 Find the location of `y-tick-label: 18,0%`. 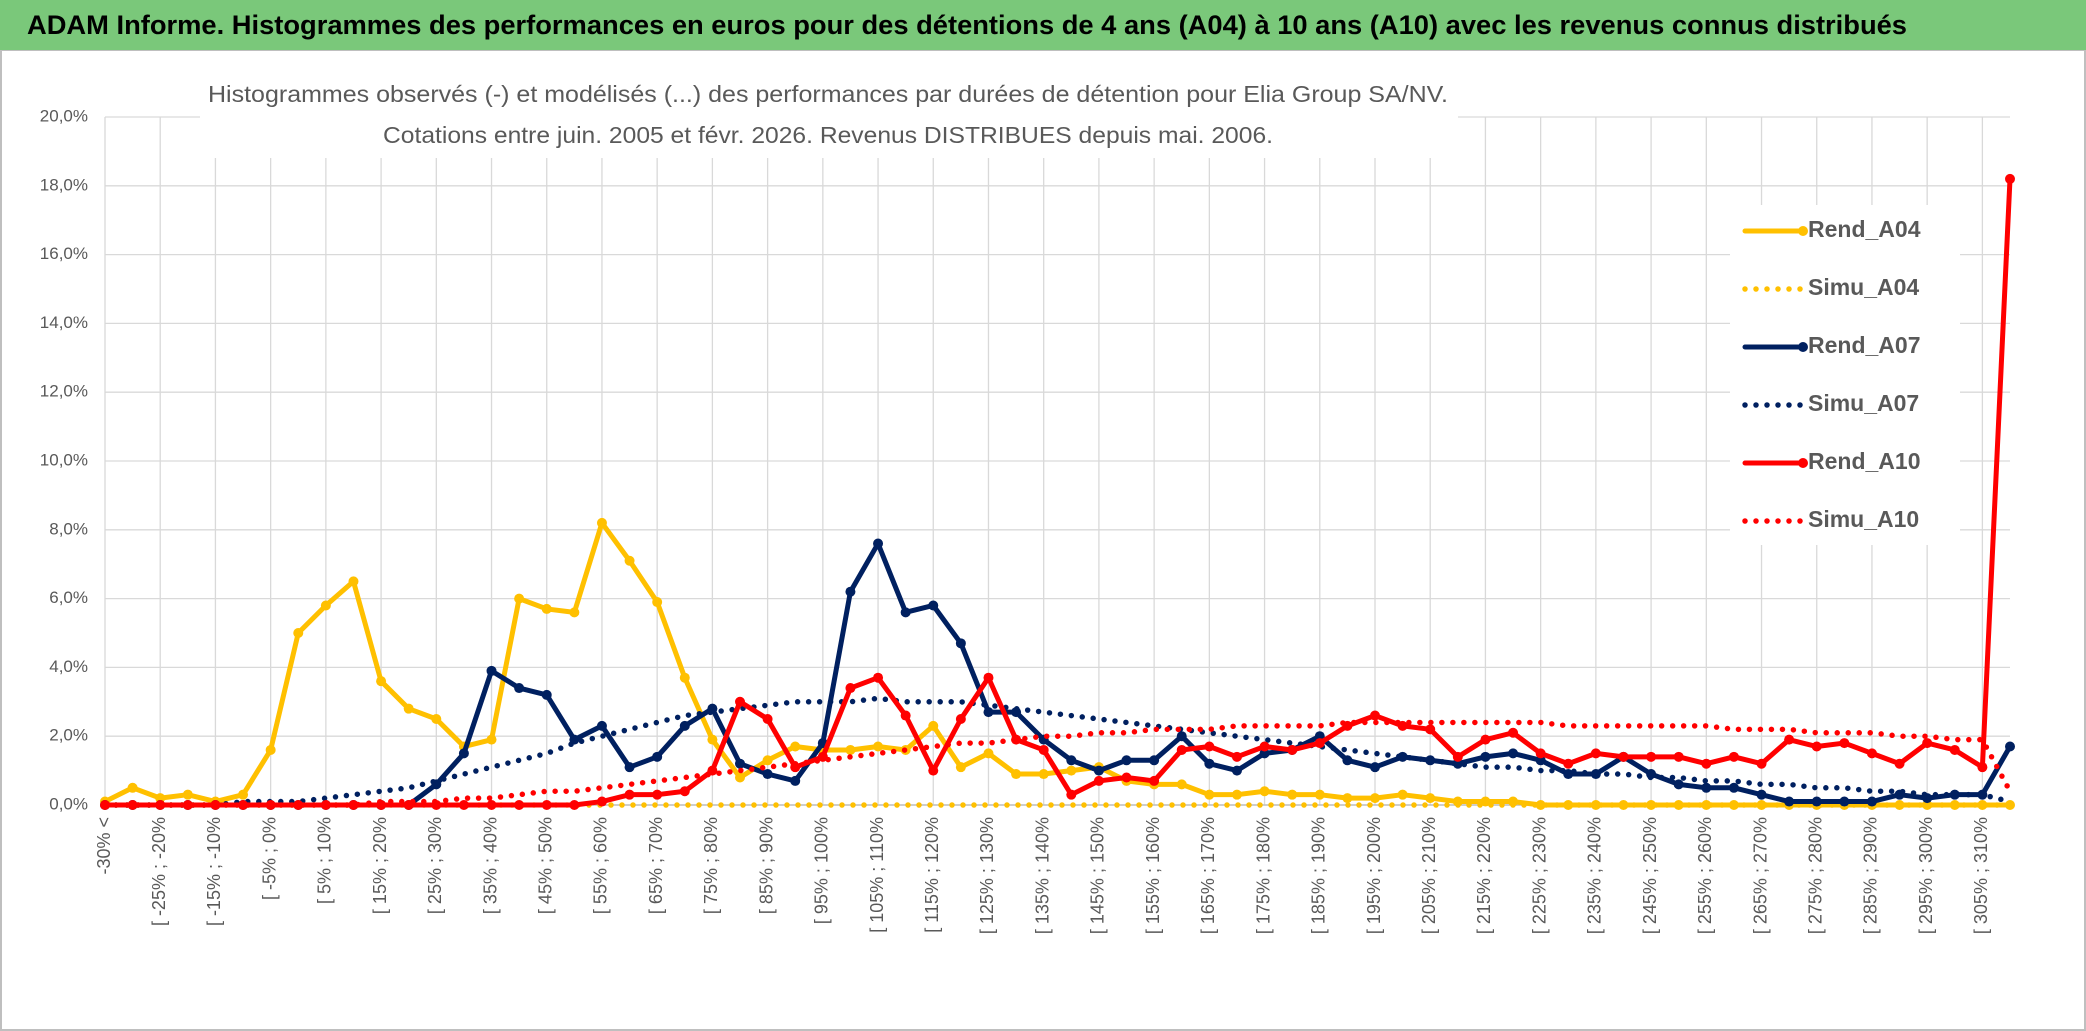

y-tick-label: 18,0% is located at coordinates (64, 184).